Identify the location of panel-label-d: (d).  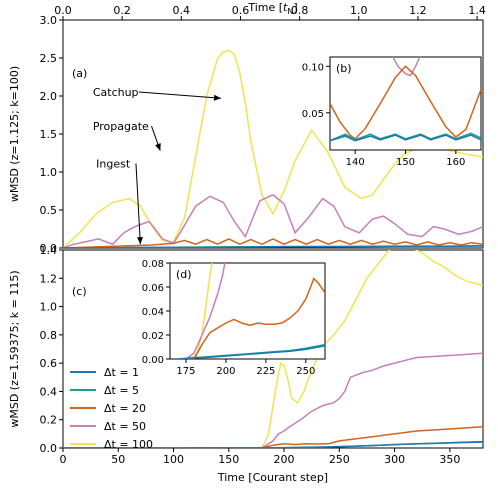
(184, 274).